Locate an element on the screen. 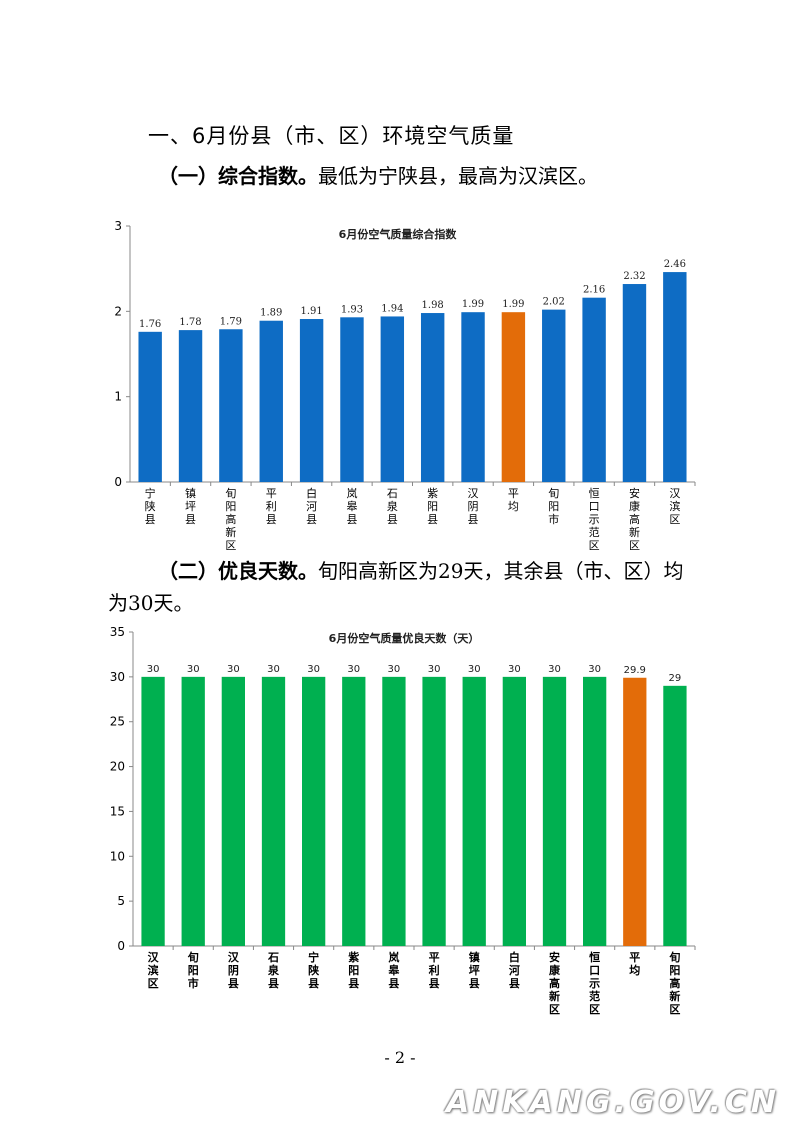  x-tick-label-char: 口 is located at coordinates (594, 506).